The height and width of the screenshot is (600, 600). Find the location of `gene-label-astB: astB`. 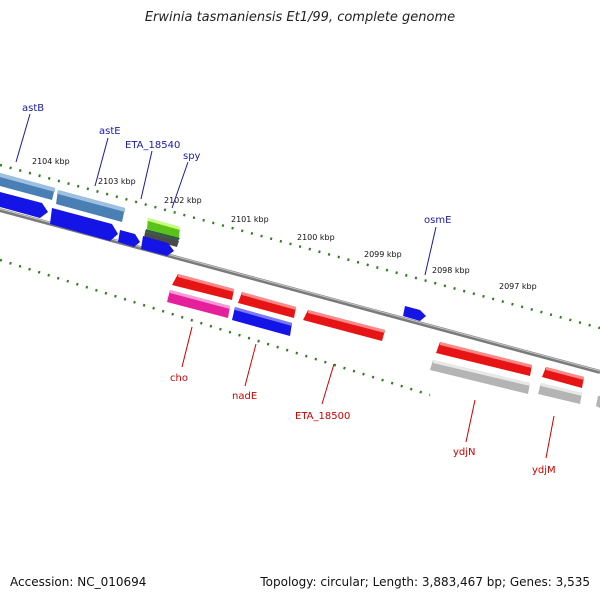

gene-label-astB: astB is located at coordinates (33, 108).